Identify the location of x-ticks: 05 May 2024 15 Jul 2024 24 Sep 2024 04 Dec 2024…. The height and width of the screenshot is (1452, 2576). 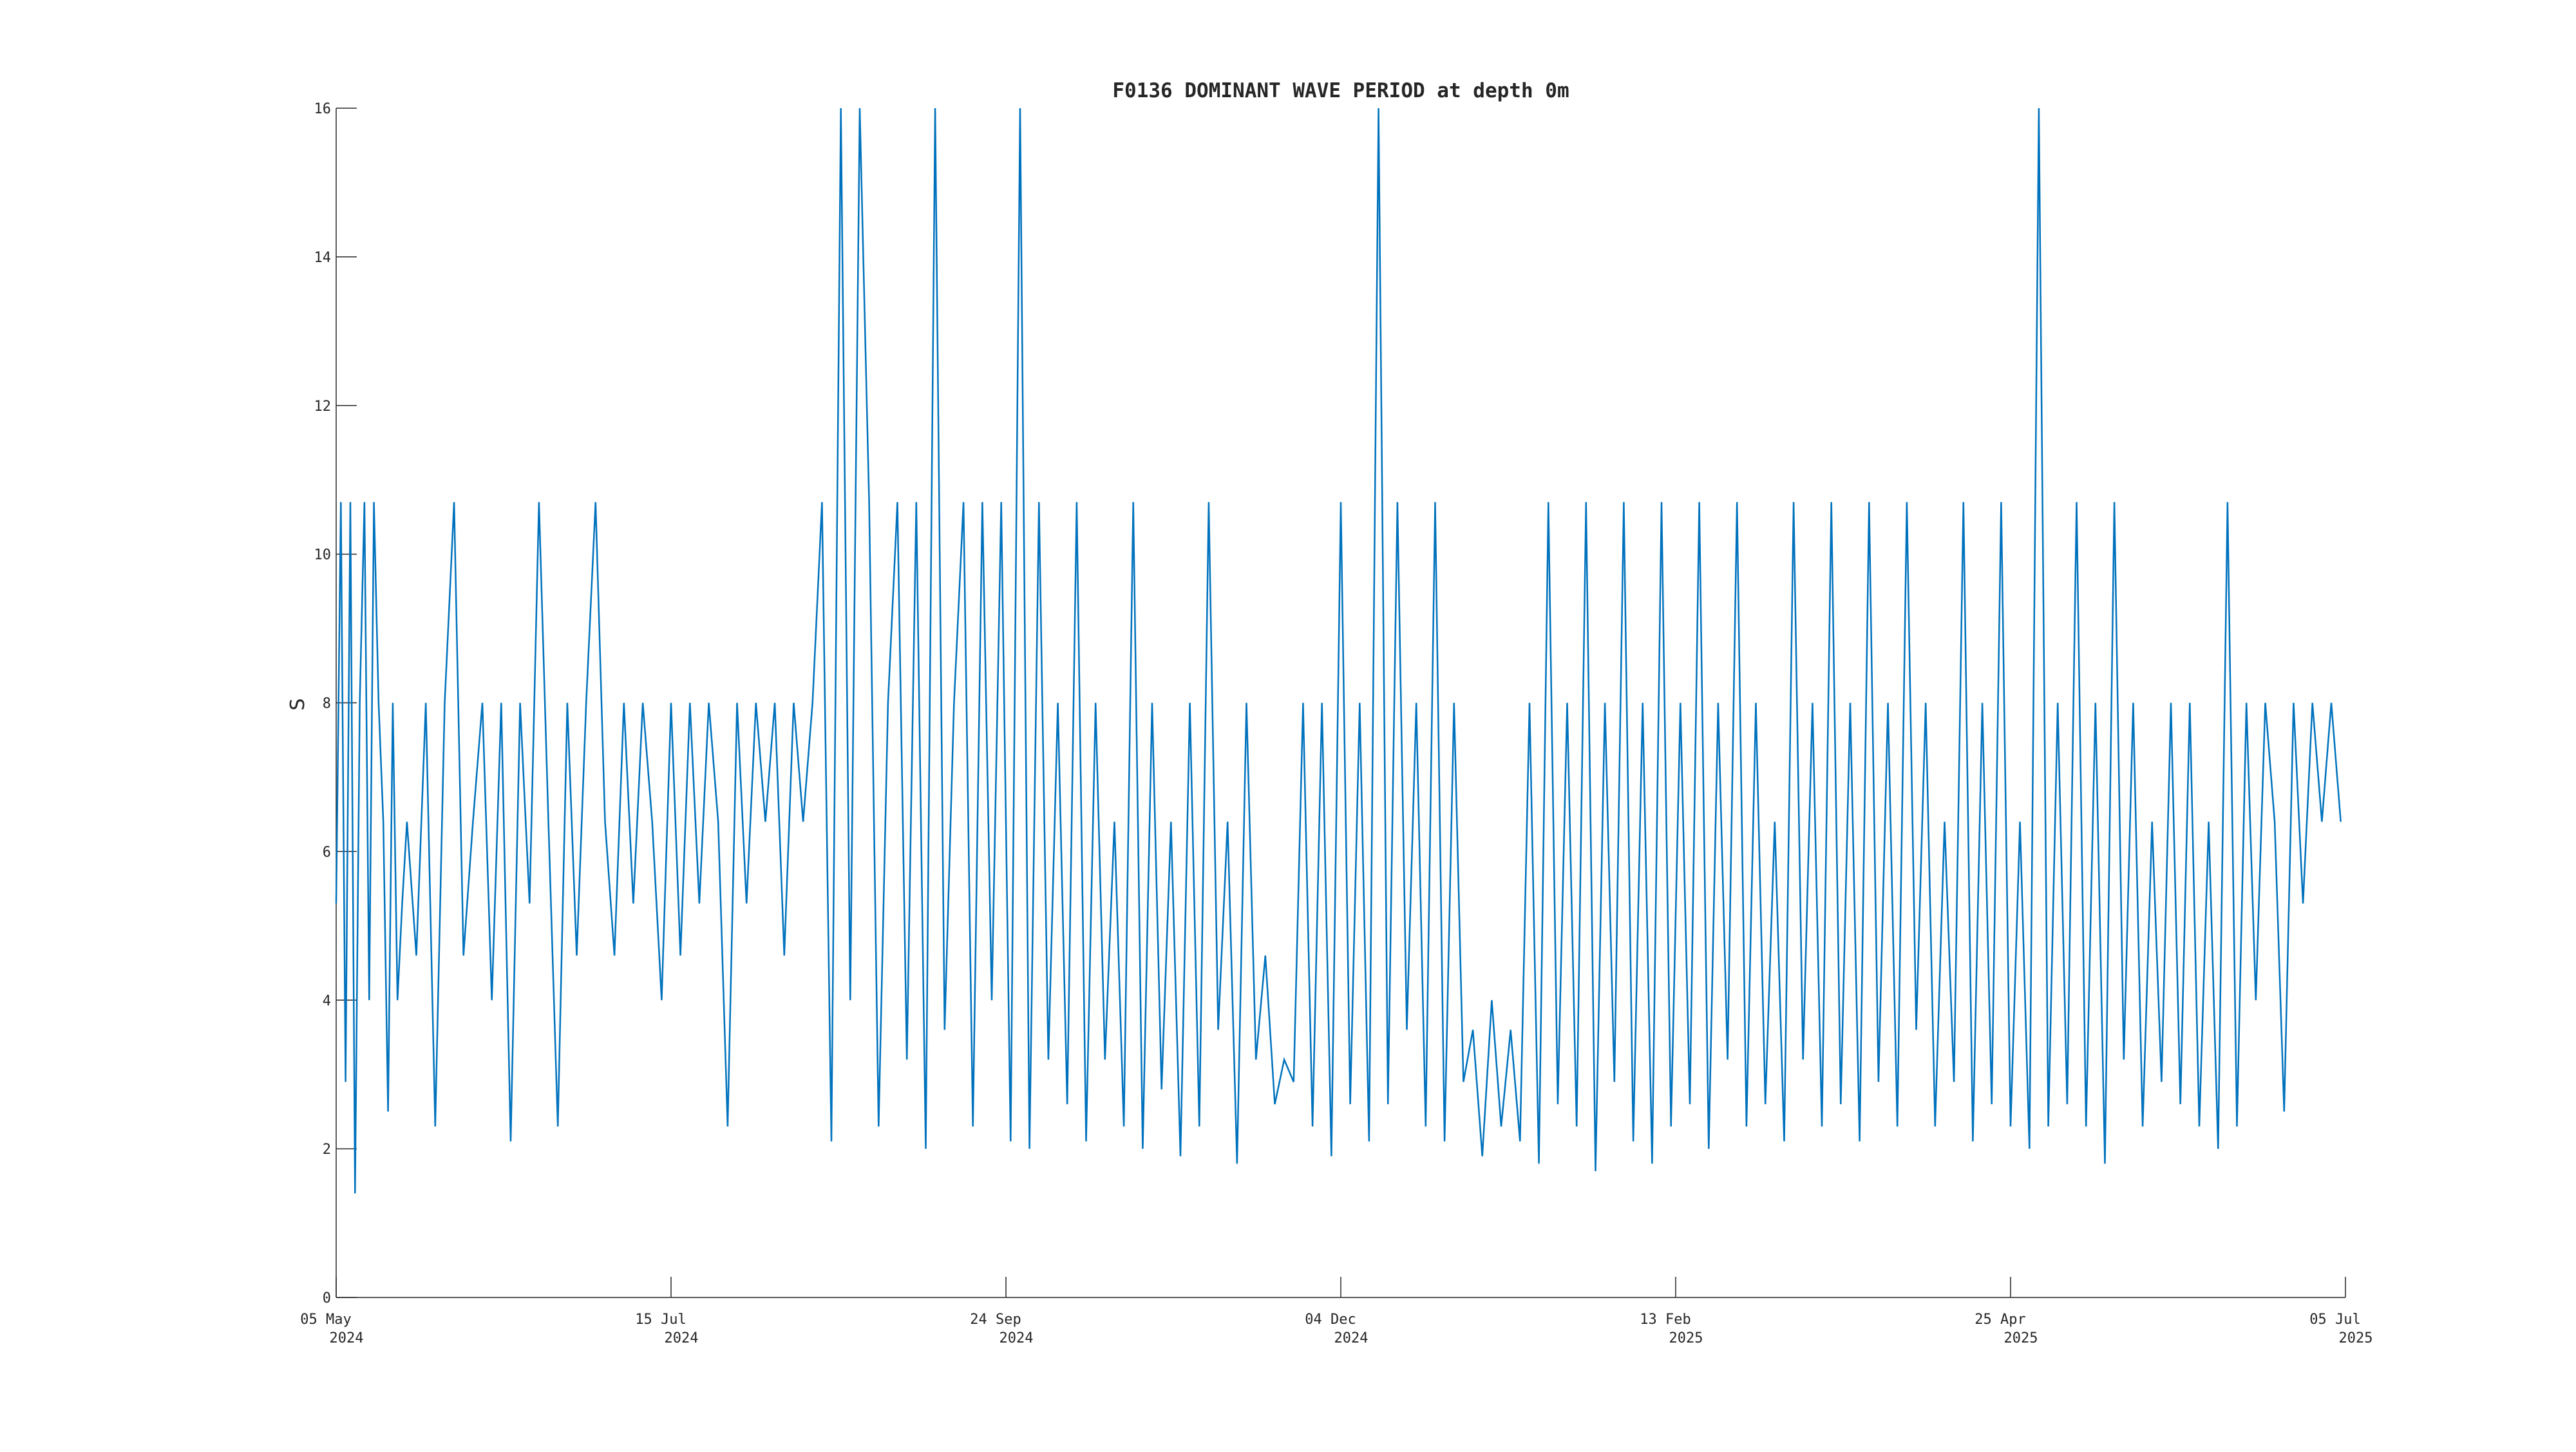
(1336, 1311).